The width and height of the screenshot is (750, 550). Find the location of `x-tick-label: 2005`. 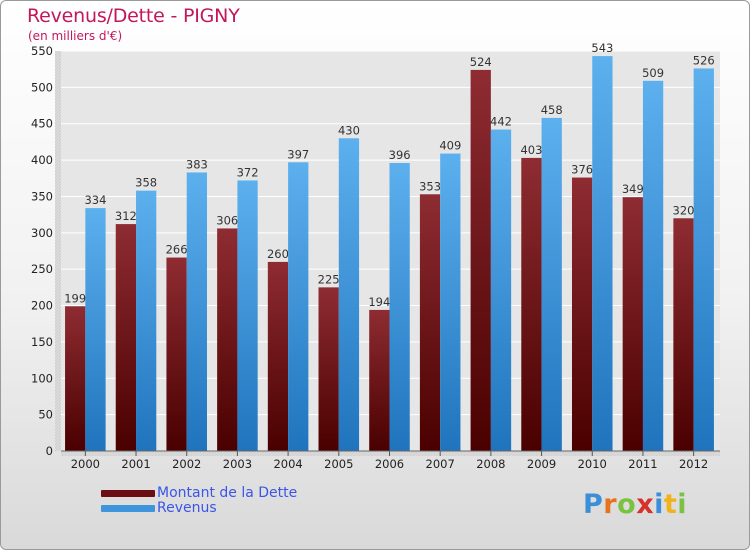

x-tick-label: 2005 is located at coordinates (338, 464).